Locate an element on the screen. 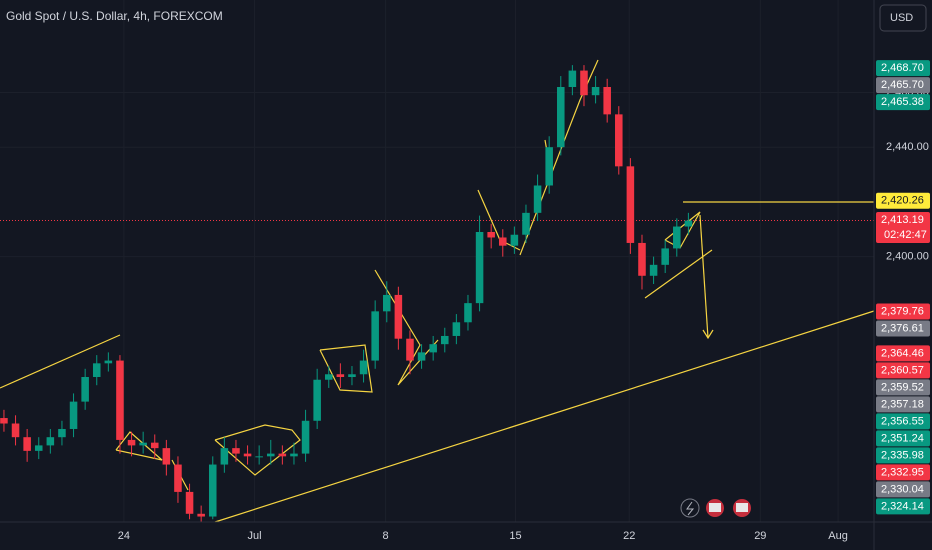 This screenshot has width=932, height=550. price-tag-label: 2,420.26 is located at coordinates (902, 201).